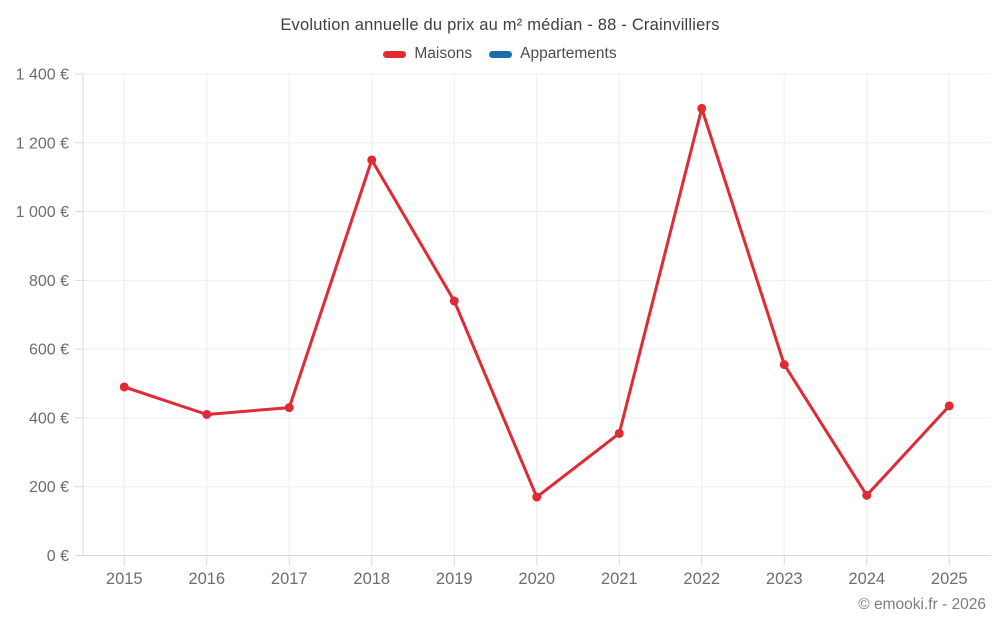 This screenshot has width=1000, height=625. Describe the element at coordinates (922, 604) in the screenshot. I see `copyright-text: © emooki.fr - 2026` at that location.